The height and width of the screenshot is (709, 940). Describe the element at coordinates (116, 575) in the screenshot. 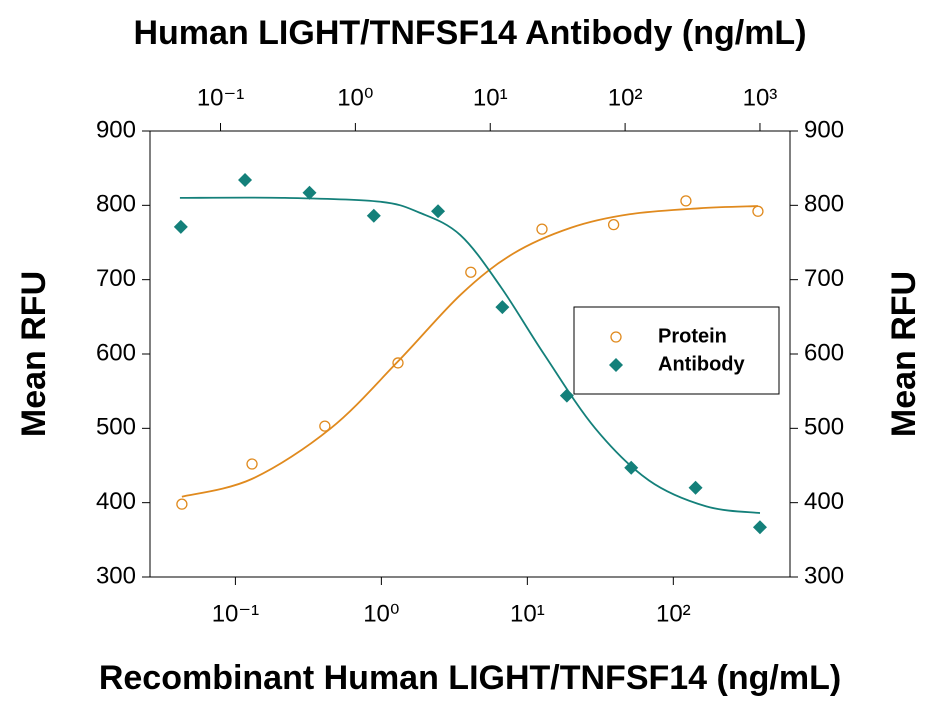

I see `y-tick-label: 300` at that location.